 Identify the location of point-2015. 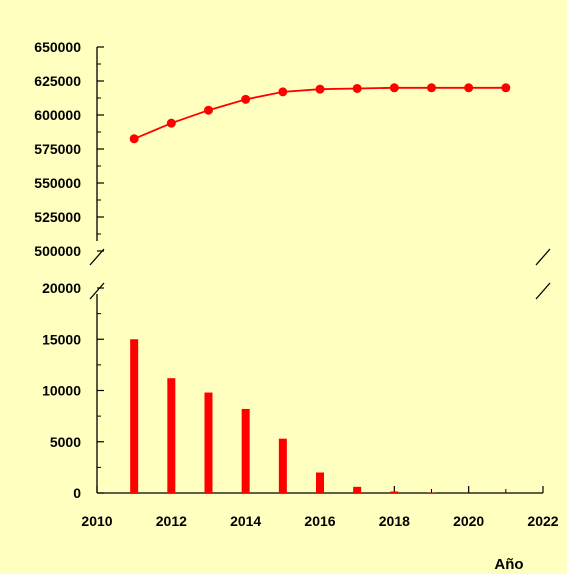
(283, 92).